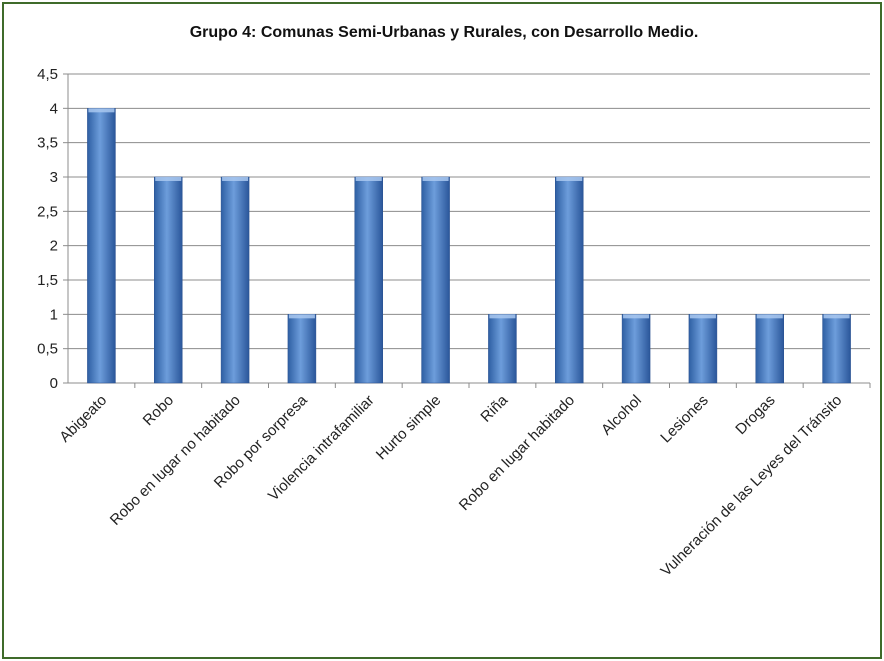  Describe the element at coordinates (175, 460) in the screenshot. I see `x-category-label: Robo en lugar no habitado` at that location.